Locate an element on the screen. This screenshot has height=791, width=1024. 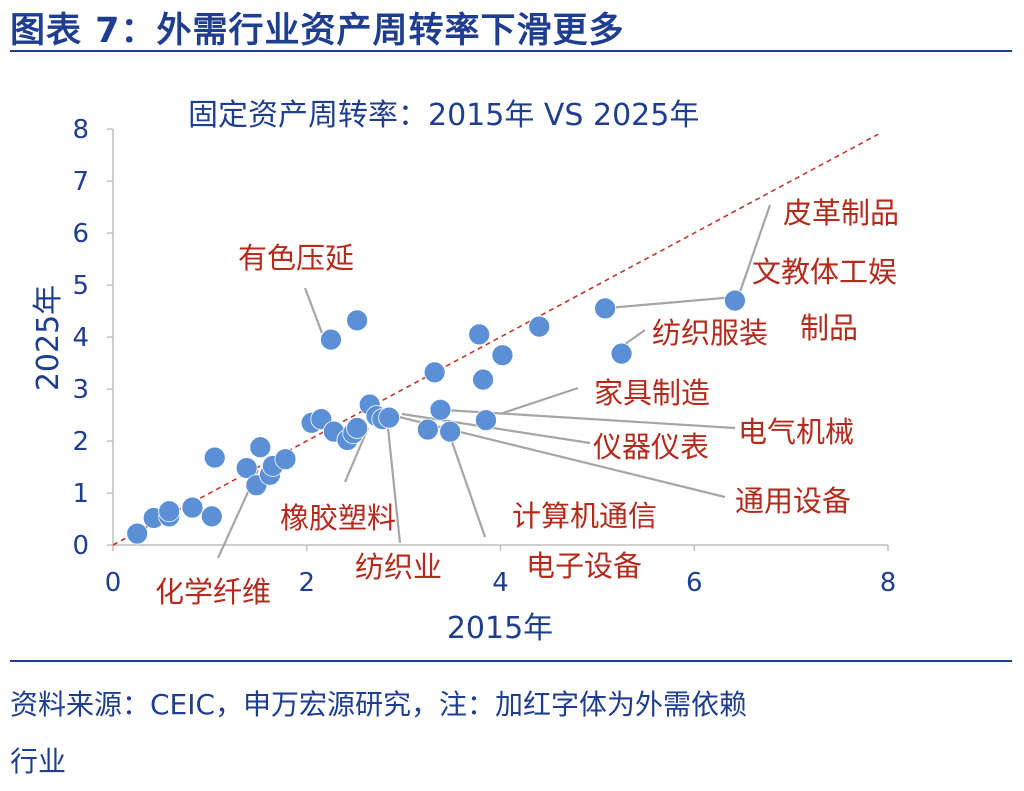
annotation-label: 计算机通信 is located at coordinates (584, 516).